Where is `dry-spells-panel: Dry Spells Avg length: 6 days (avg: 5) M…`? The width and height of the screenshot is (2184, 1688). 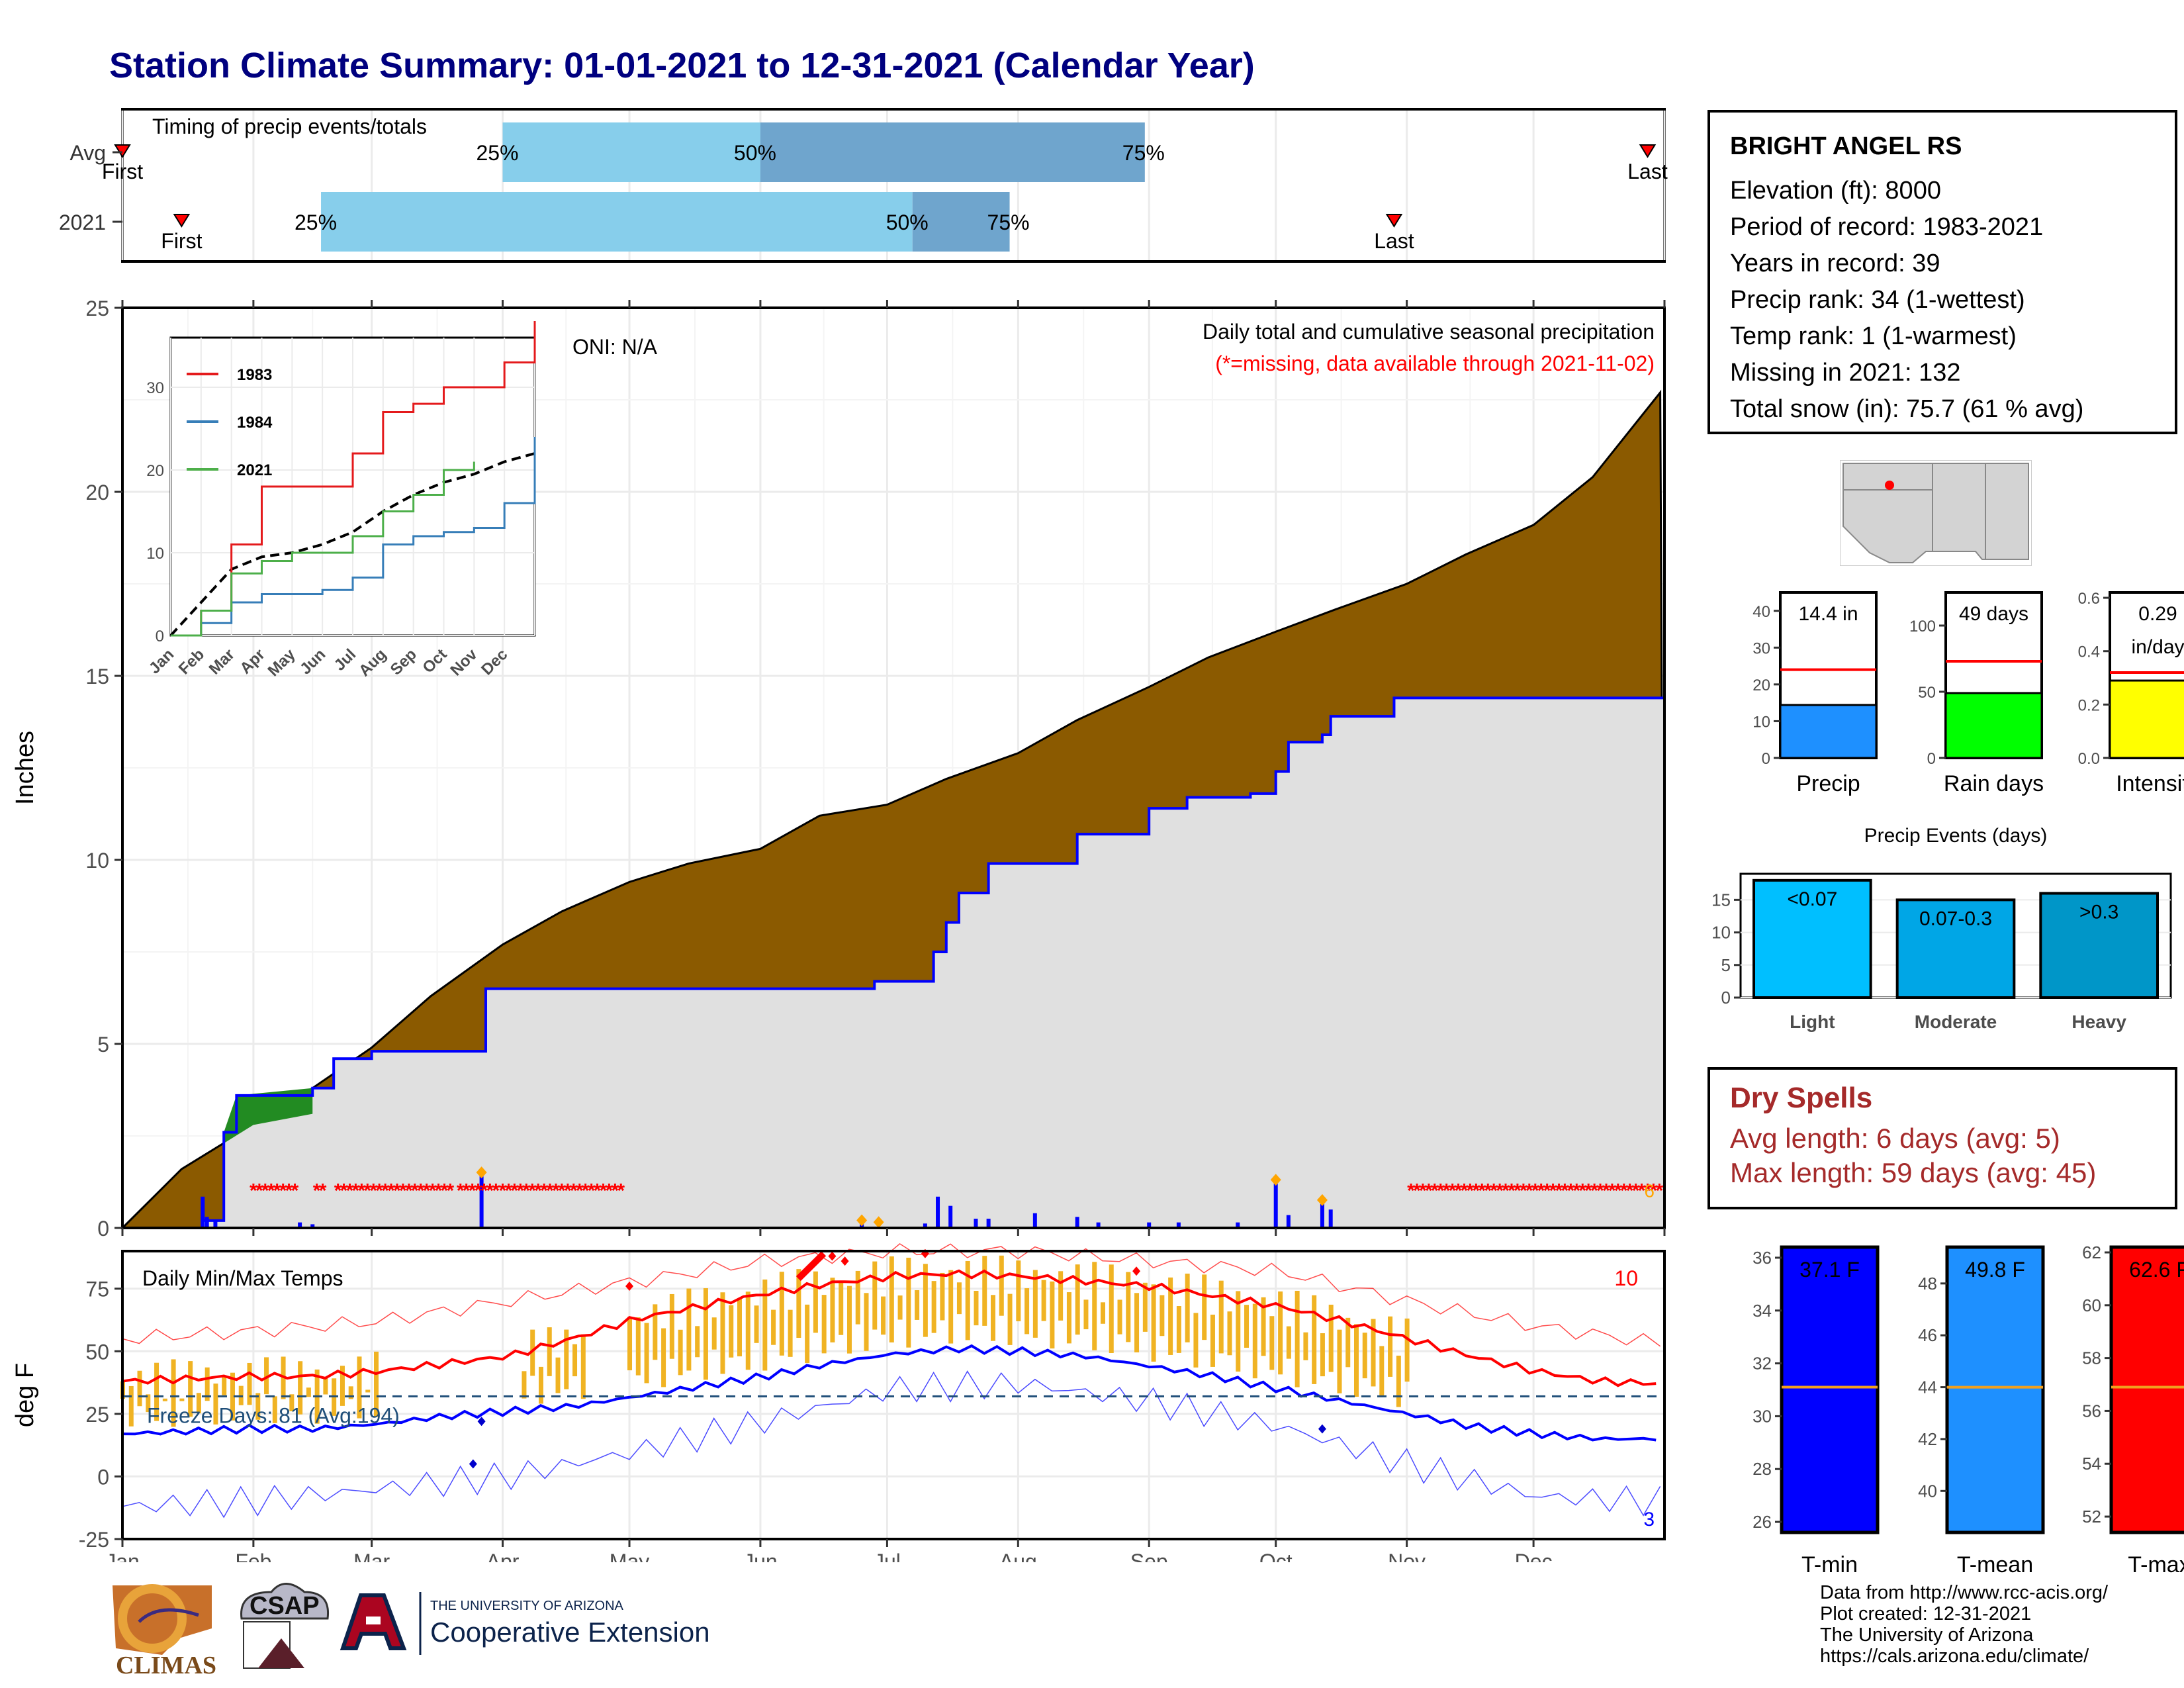 dry-spells-panel: Dry Spells Avg length: 6 days (avg: 5) M… is located at coordinates (1942, 1138).